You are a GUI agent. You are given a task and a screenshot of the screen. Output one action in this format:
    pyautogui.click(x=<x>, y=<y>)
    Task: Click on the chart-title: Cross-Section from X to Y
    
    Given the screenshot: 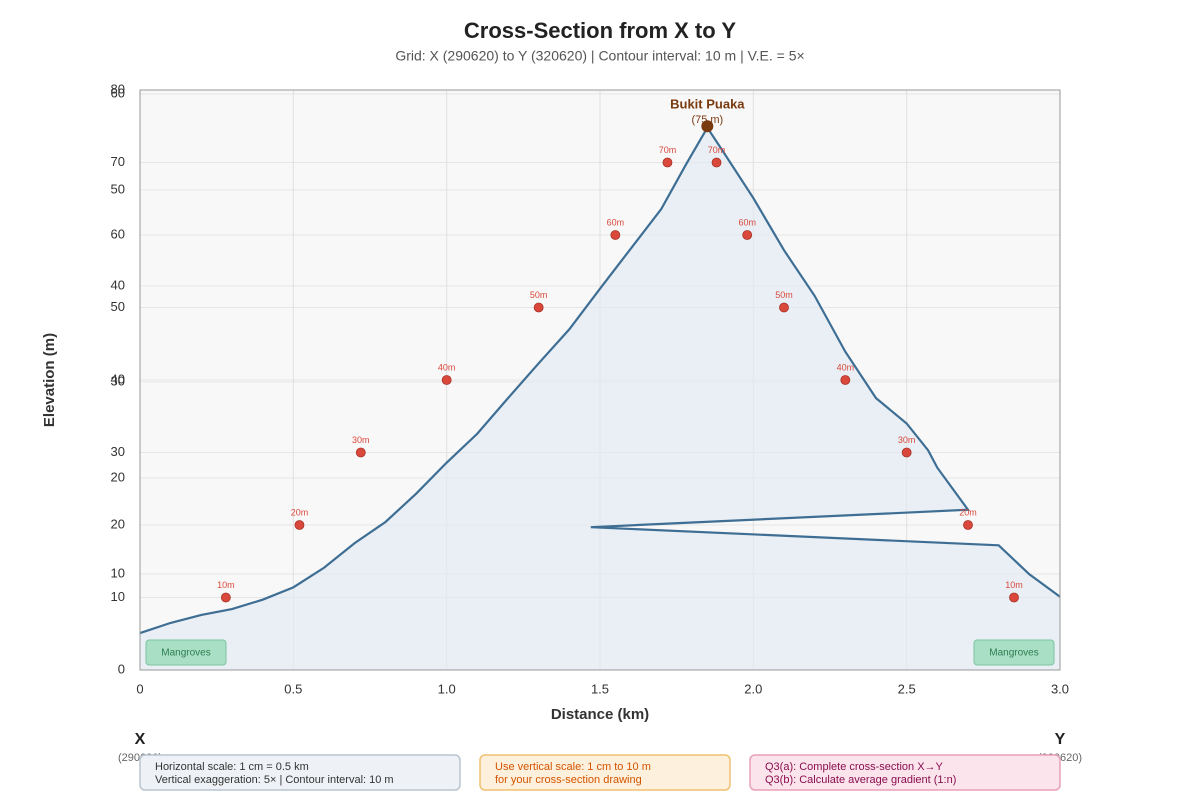 What is the action you would take?
    pyautogui.click(x=600, y=30)
    